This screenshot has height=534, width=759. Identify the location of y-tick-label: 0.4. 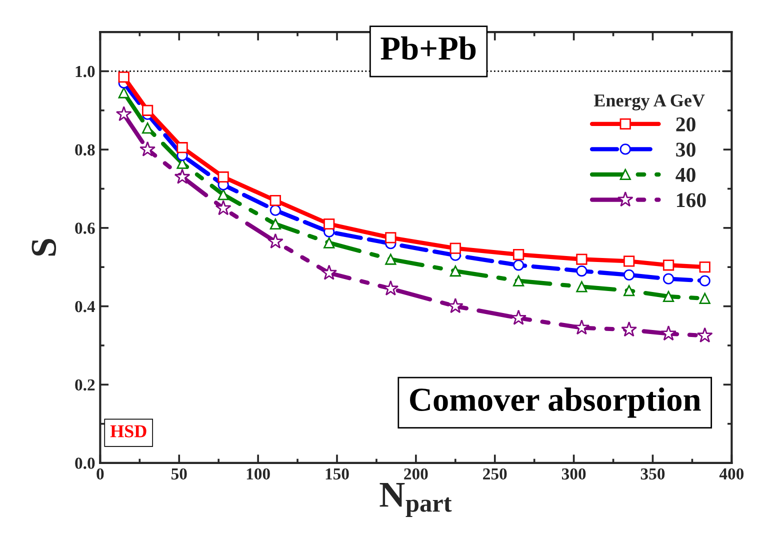
(85, 306).